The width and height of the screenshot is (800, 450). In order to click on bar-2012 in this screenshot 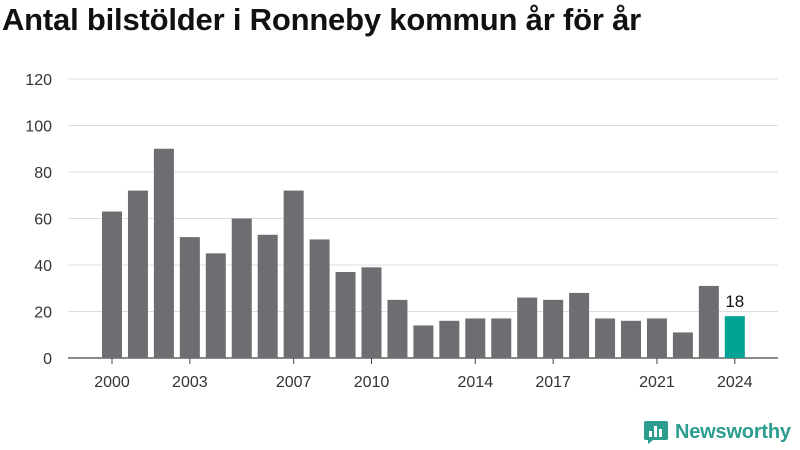, I will do `click(423, 341)`.